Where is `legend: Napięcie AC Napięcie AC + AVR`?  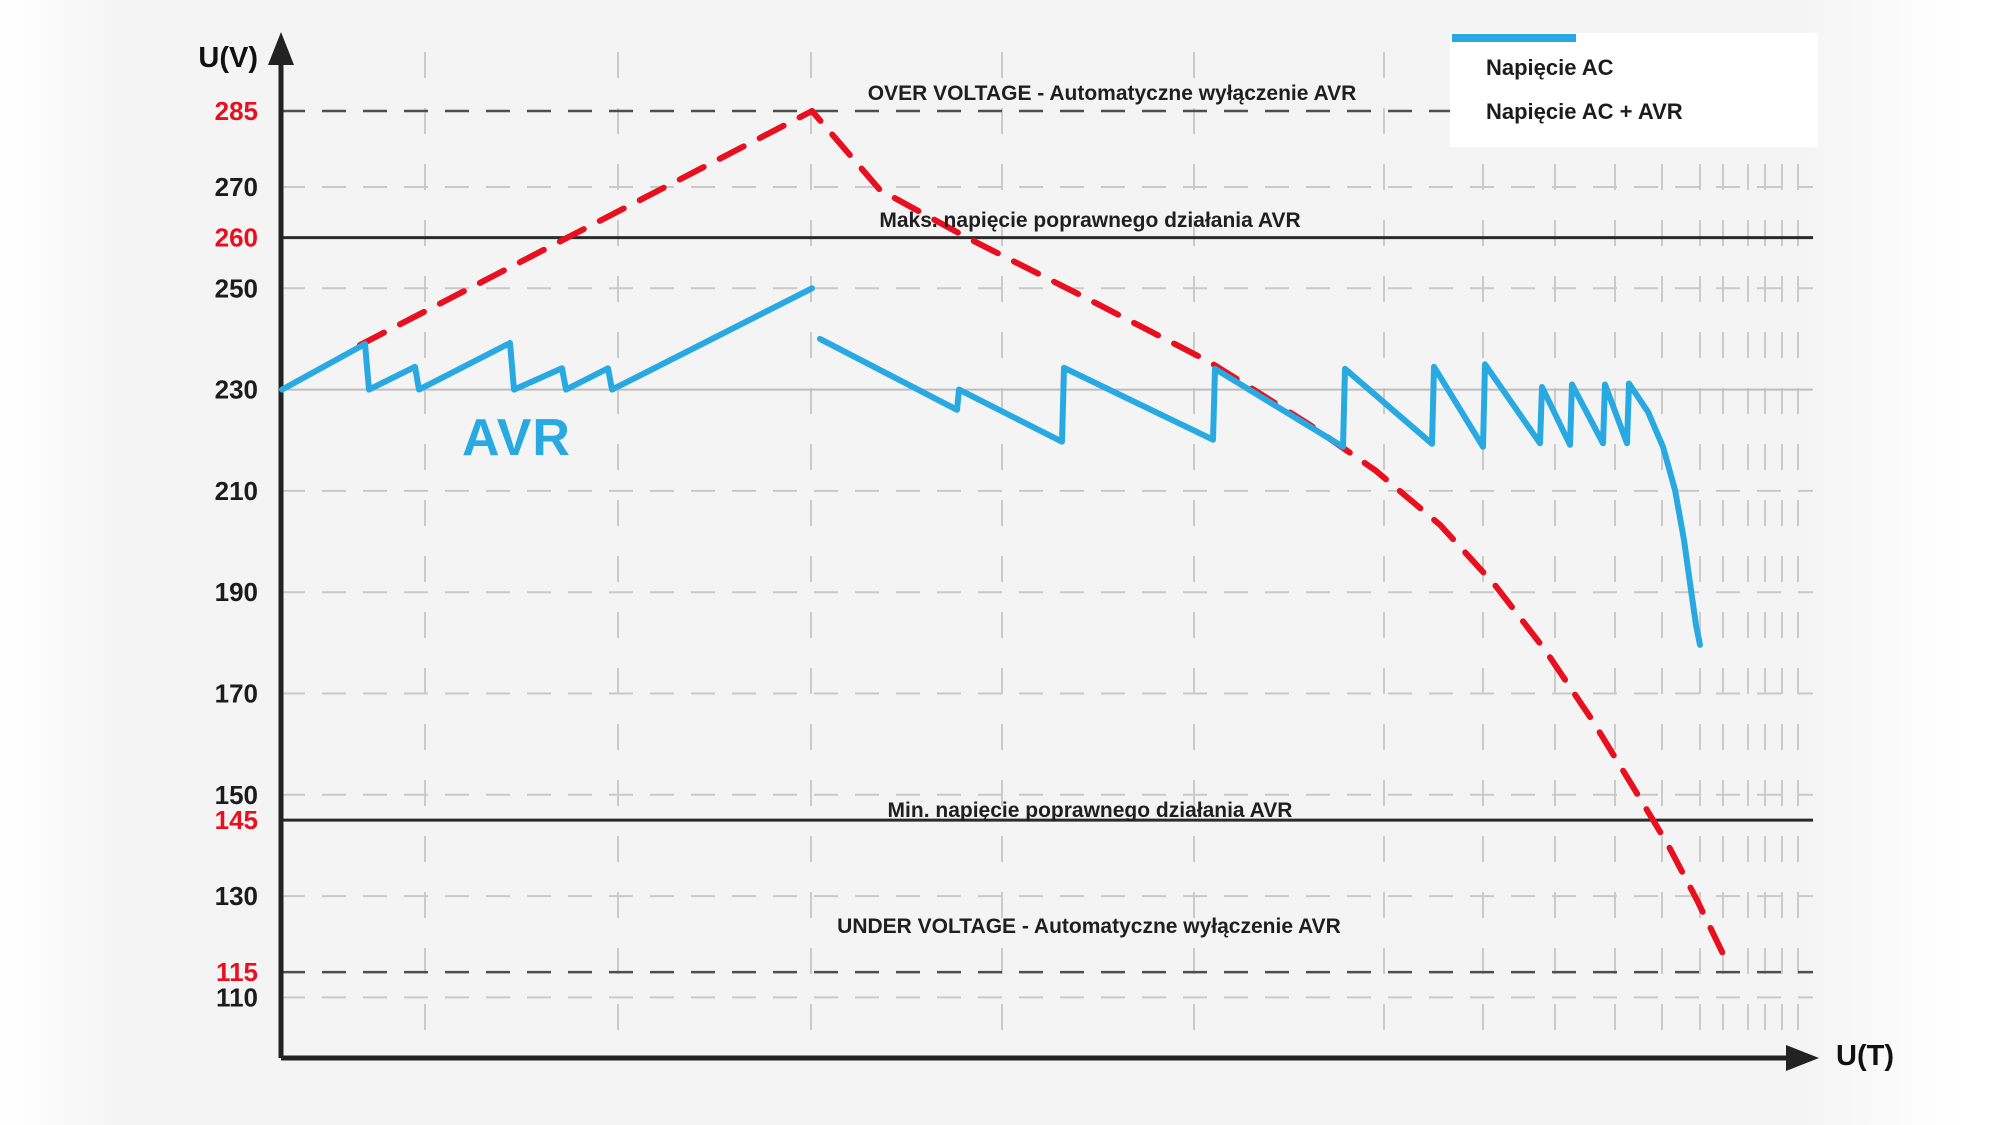
legend: Napięcie AC Napięcie AC + AVR is located at coordinates (1634, 90).